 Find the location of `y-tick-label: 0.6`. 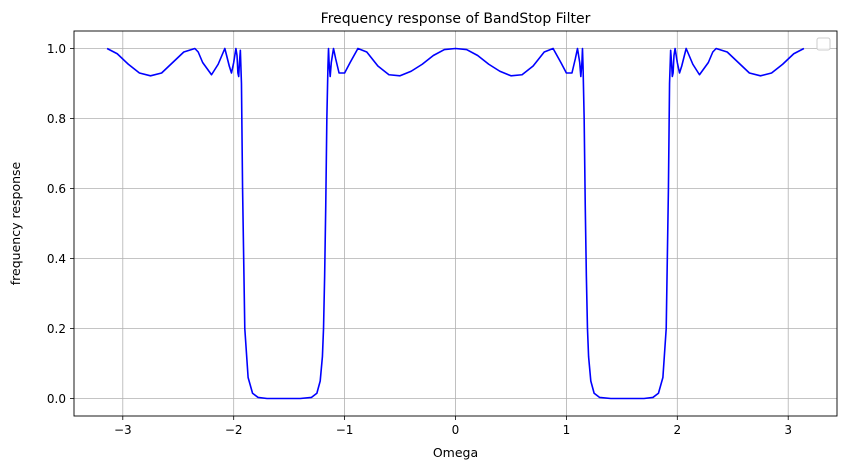

y-tick-label: 0.6 is located at coordinates (56, 189).